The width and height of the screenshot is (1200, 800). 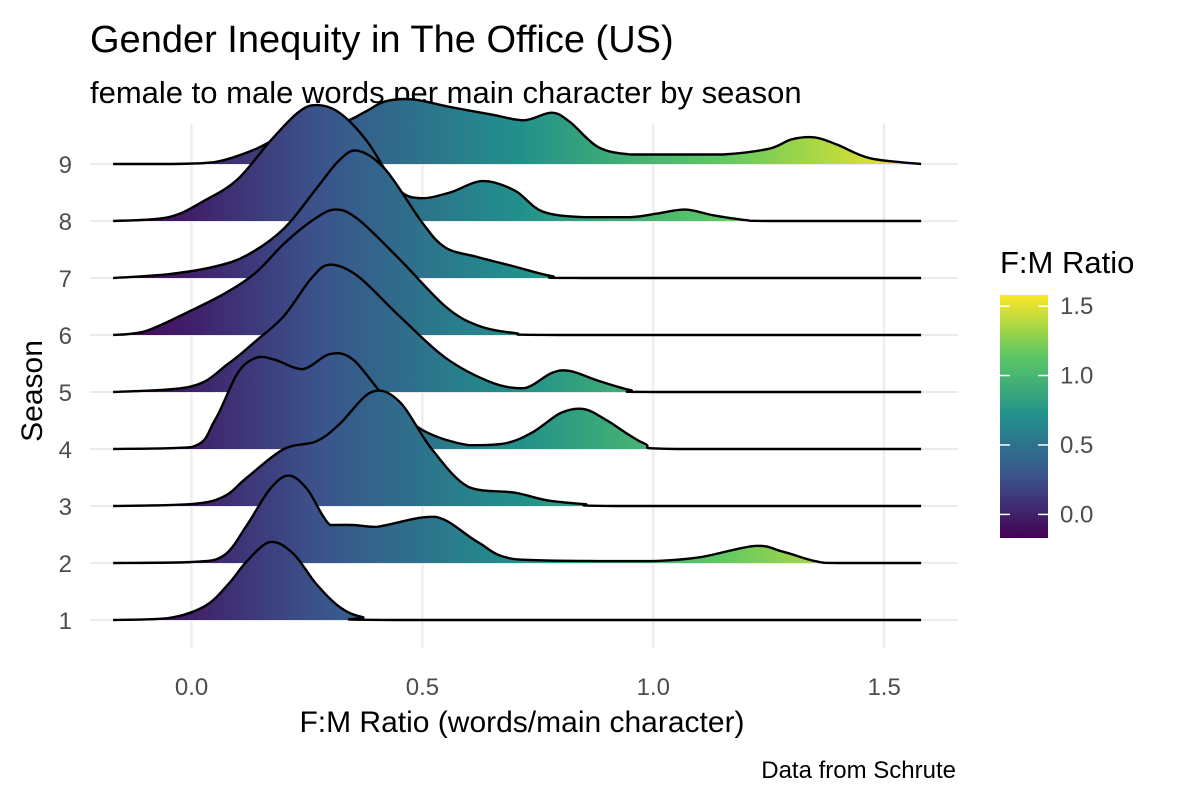 What do you see at coordinates (65, 336) in the screenshot?
I see `y-tick-label: 6` at bounding box center [65, 336].